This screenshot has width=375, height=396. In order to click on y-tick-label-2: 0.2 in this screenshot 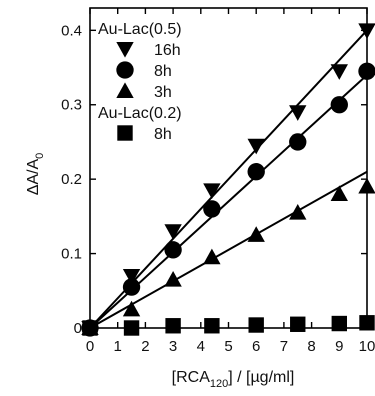, I will do `click(71, 179)`.